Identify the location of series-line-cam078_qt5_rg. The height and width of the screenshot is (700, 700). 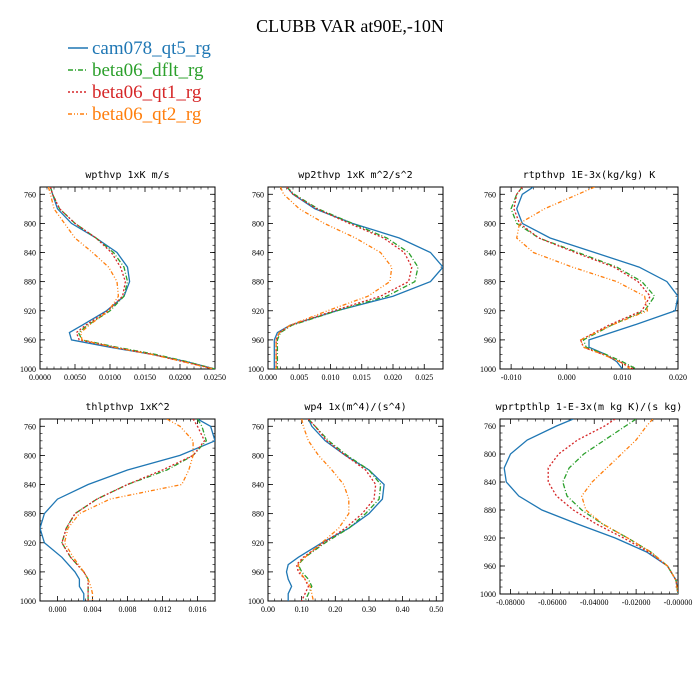
(127, 510).